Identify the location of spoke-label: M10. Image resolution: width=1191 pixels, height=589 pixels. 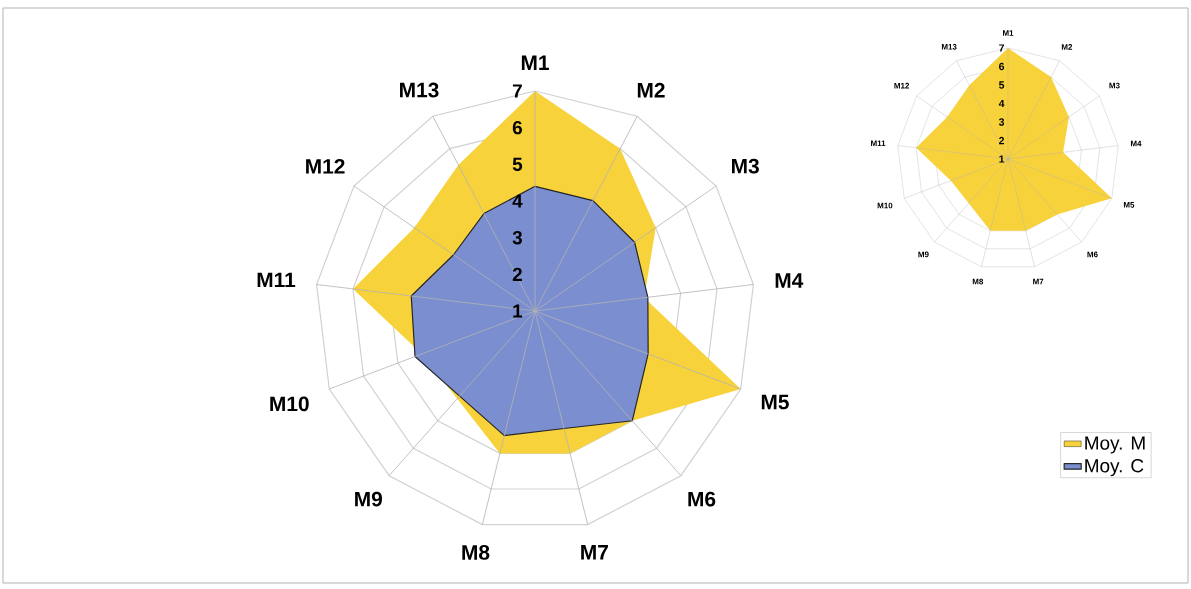
(289, 404).